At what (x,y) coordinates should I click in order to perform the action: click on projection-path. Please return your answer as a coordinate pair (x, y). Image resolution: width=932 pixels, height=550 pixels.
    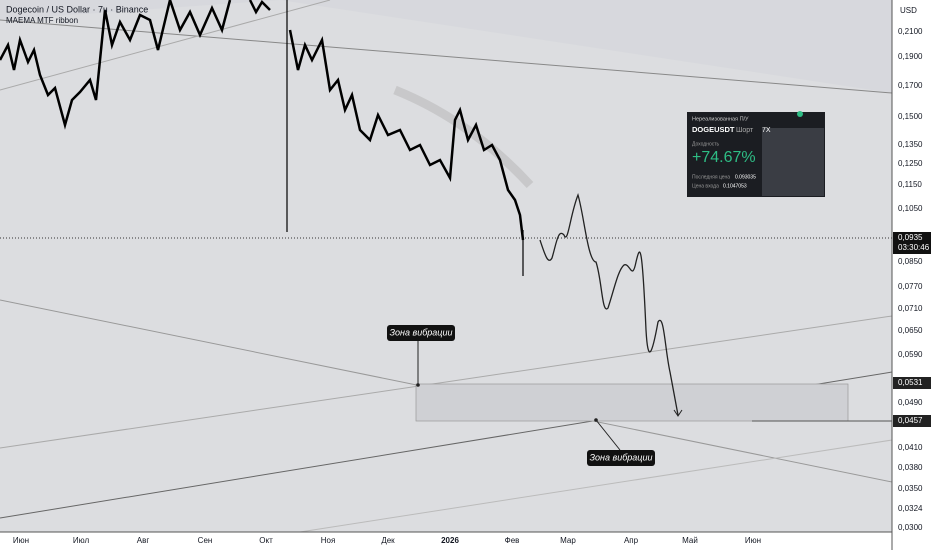
    Looking at the image, I should click on (609, 304).